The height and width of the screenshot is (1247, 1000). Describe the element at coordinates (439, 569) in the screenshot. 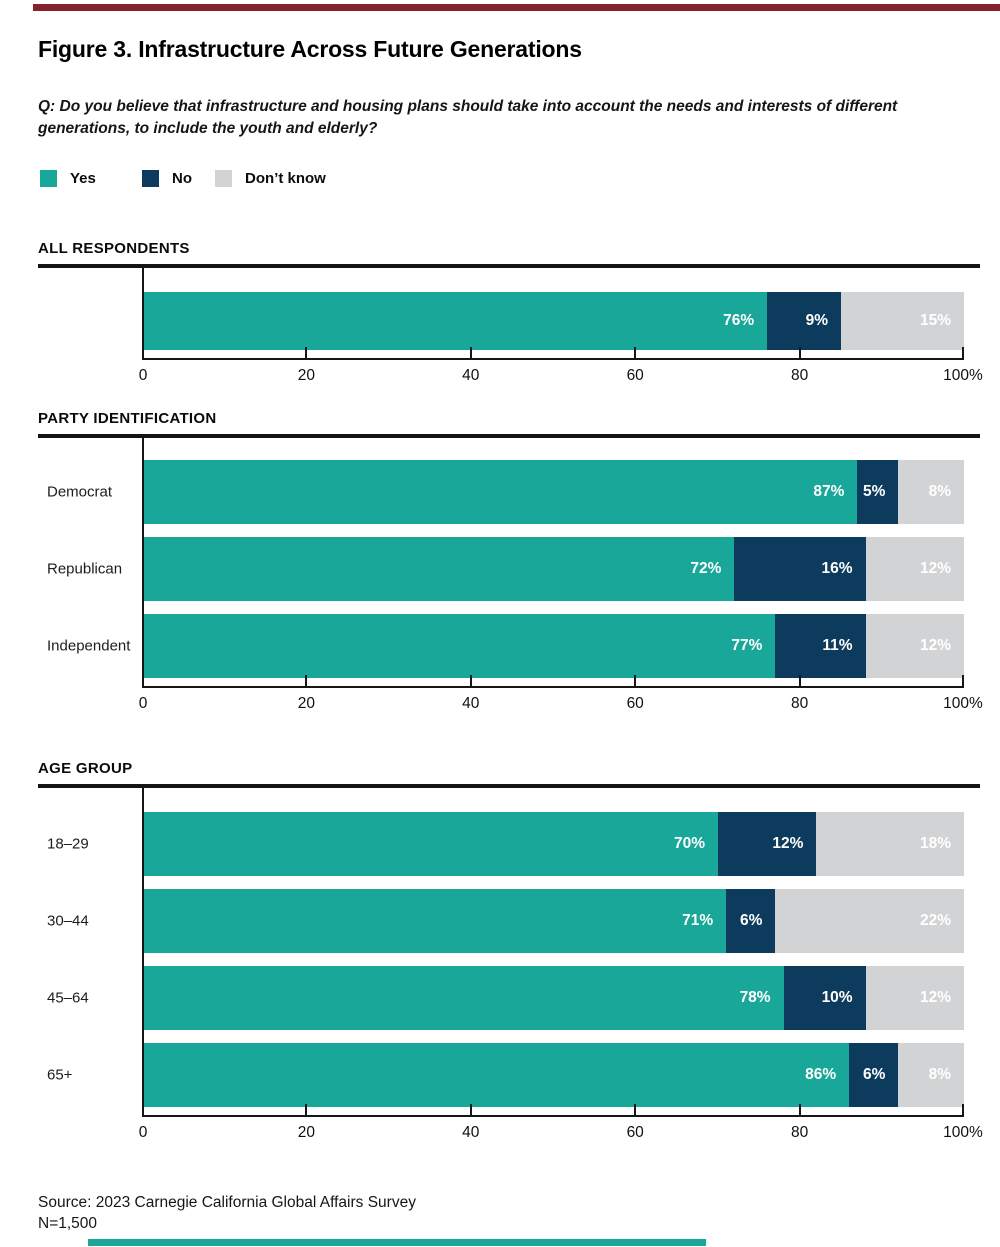

I see `bar-segment-yes: 72%` at that location.